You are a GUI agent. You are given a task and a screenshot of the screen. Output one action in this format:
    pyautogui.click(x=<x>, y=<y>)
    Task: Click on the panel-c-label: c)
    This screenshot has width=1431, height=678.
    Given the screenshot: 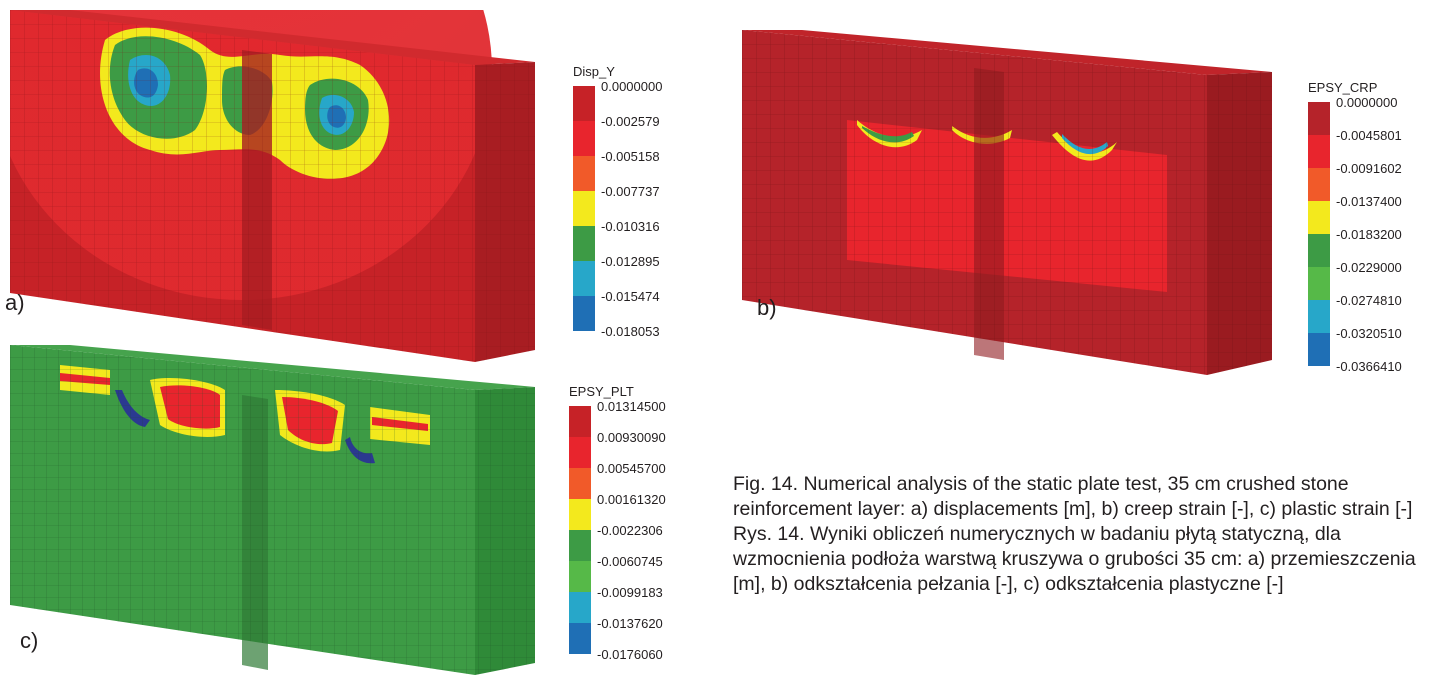 What is the action you would take?
    pyautogui.click(x=29, y=640)
    